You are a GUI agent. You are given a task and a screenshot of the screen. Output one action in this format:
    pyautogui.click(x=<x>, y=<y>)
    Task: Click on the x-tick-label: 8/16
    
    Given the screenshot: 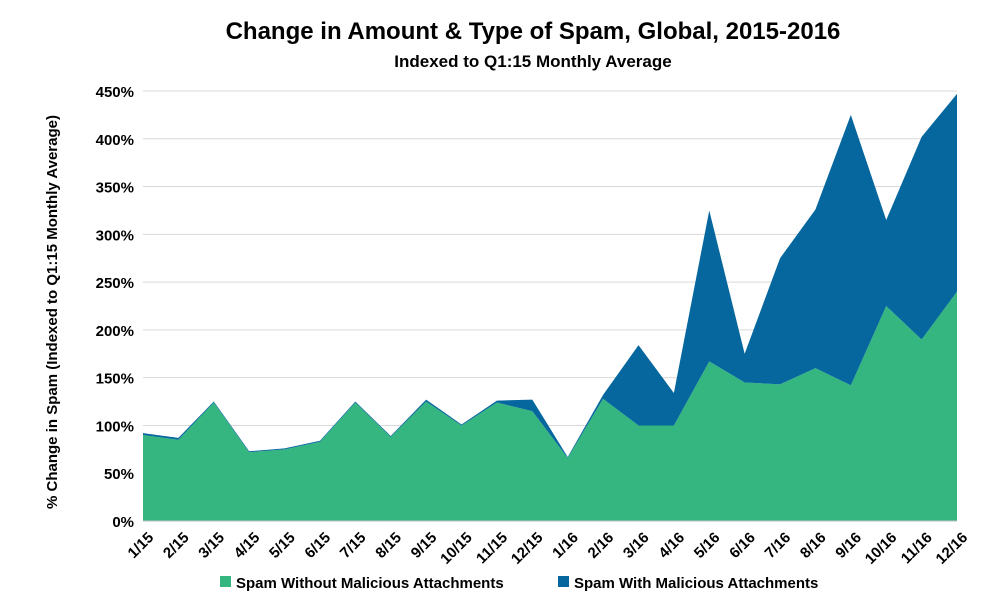 What is the action you would take?
    pyautogui.click(x=813, y=545)
    